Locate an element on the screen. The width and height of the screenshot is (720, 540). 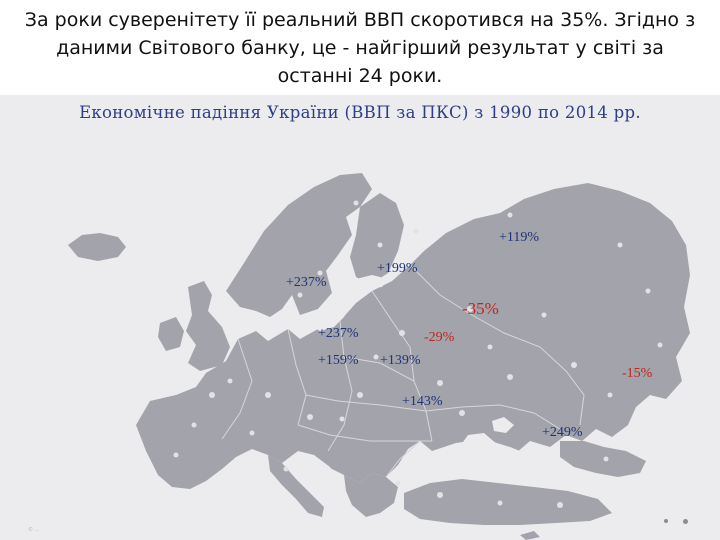
black-sea-shape is located at coordinates (492, 460).